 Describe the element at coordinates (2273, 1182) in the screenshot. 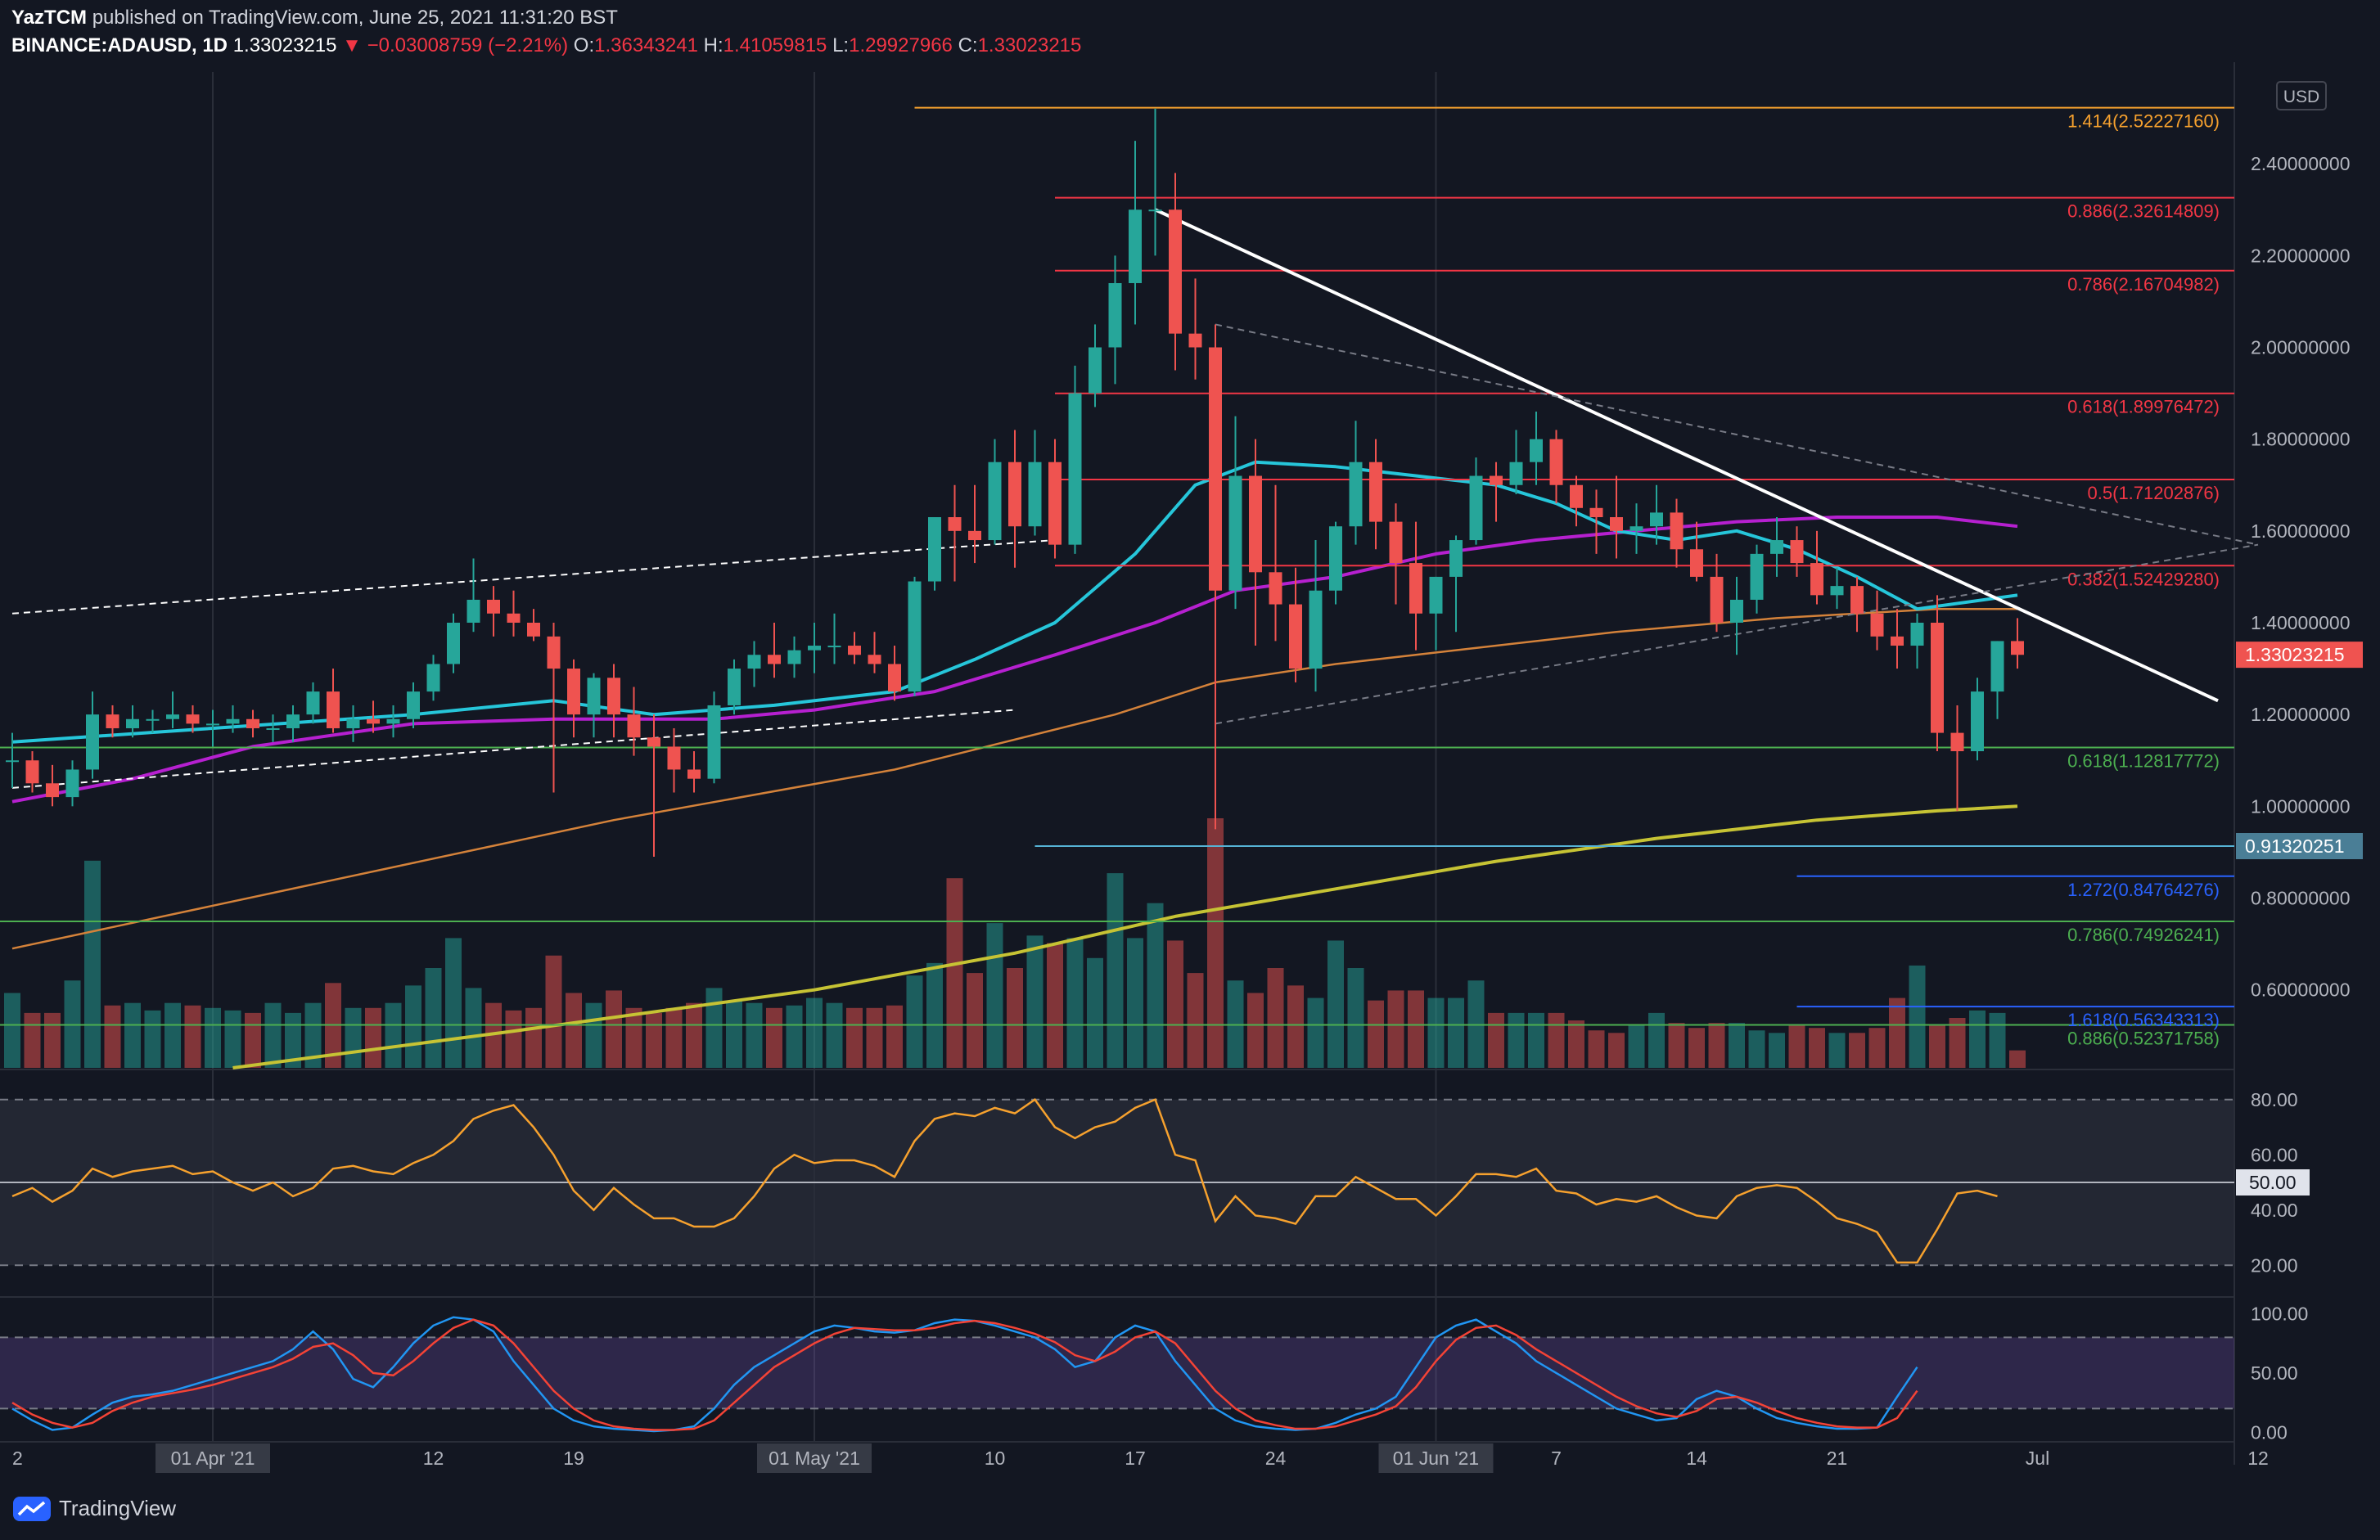

I see `rsi-level-tag` at that location.